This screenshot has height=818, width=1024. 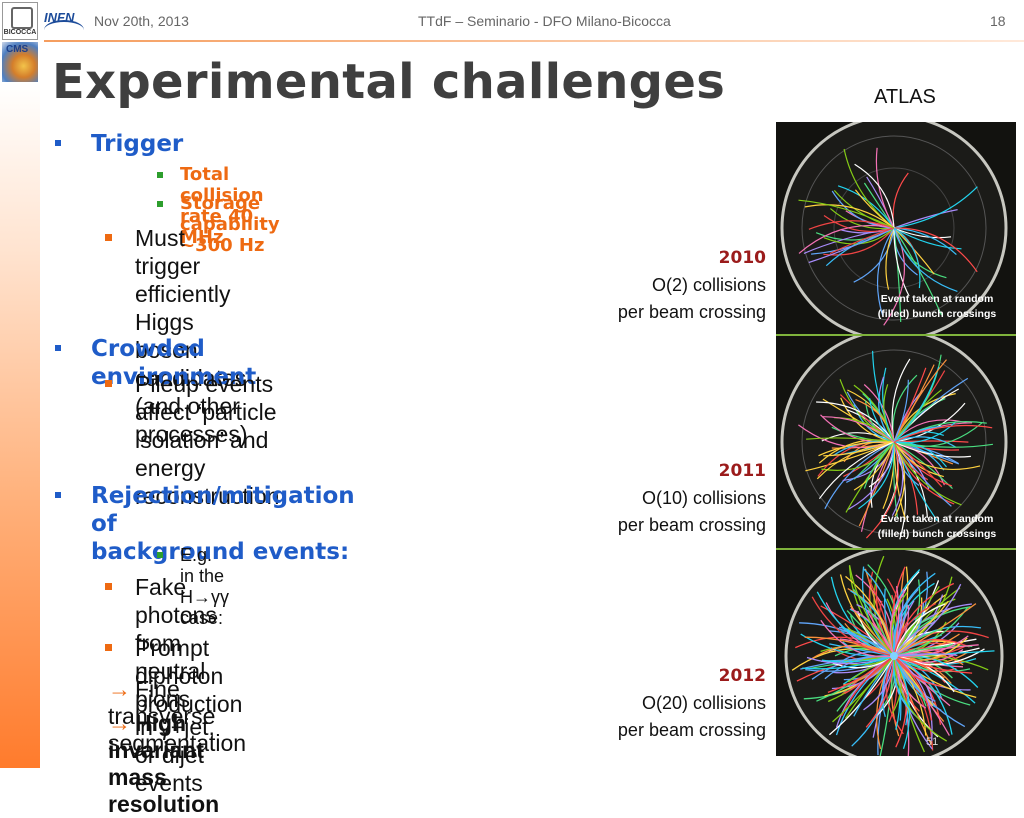 What do you see at coordinates (20, 62) in the screenshot?
I see `cms-logo: CMS` at bounding box center [20, 62].